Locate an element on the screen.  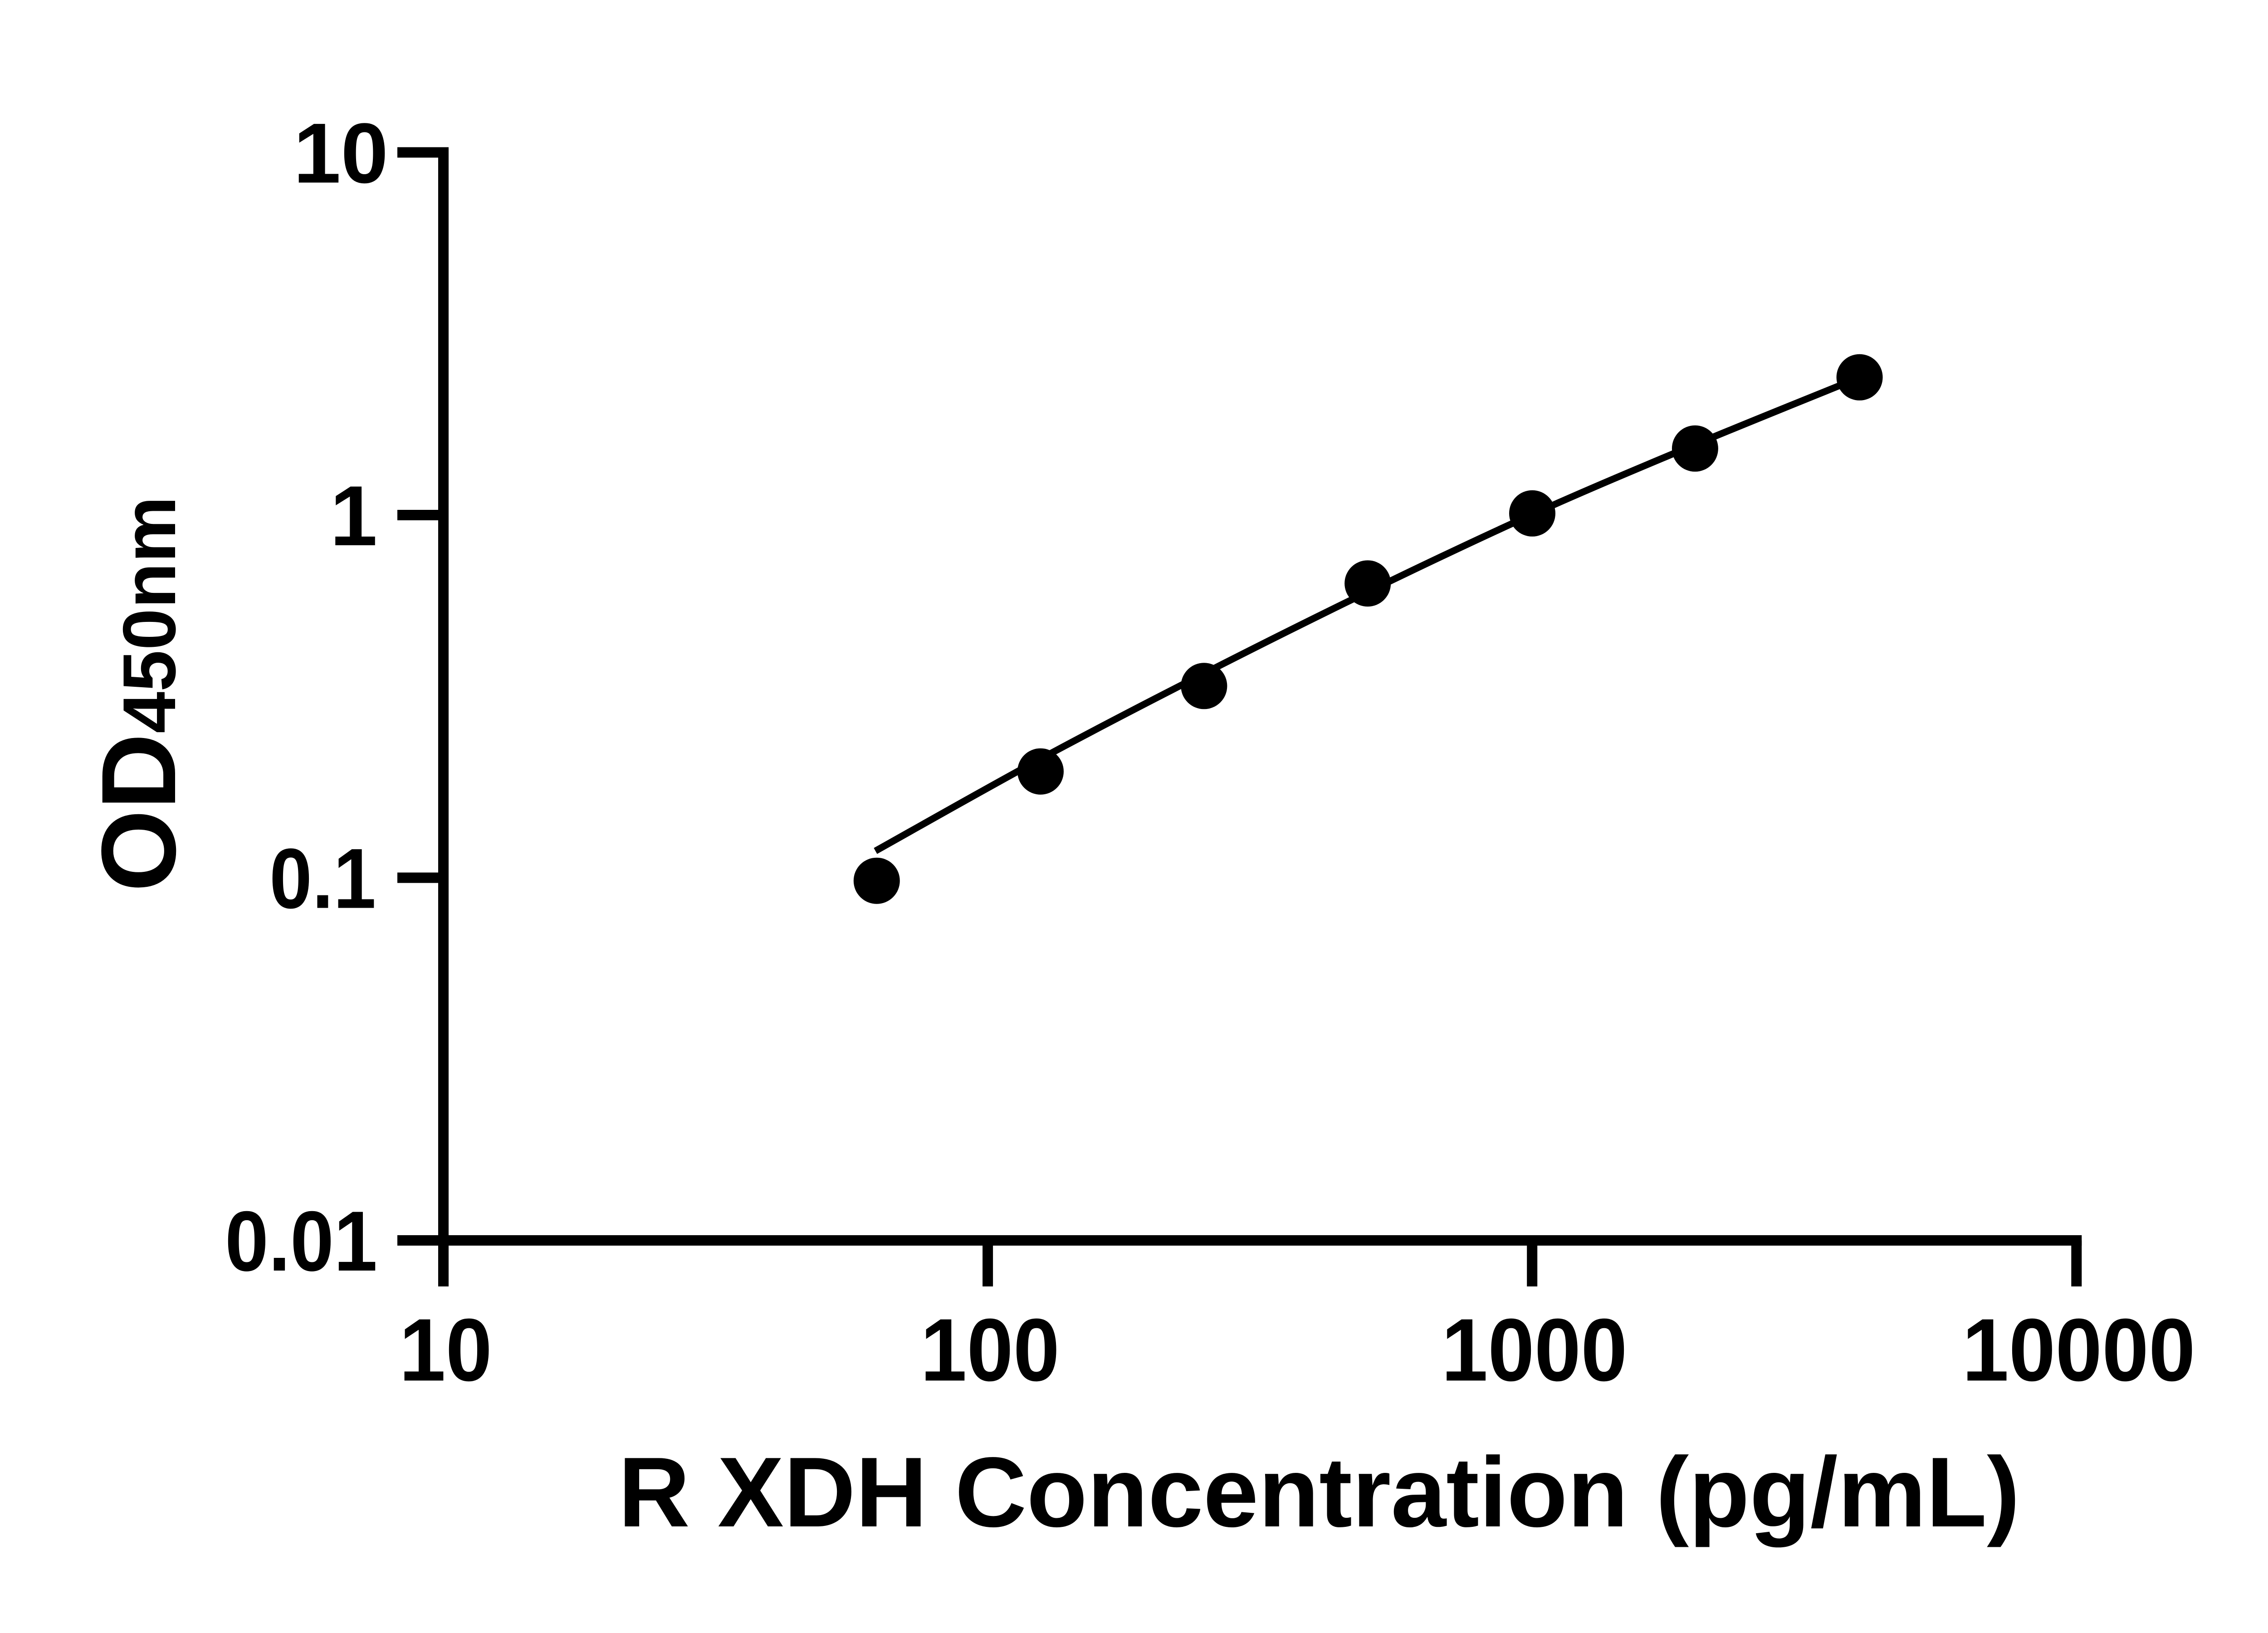
svg-text: 100 is located at coordinates (990, 1350).